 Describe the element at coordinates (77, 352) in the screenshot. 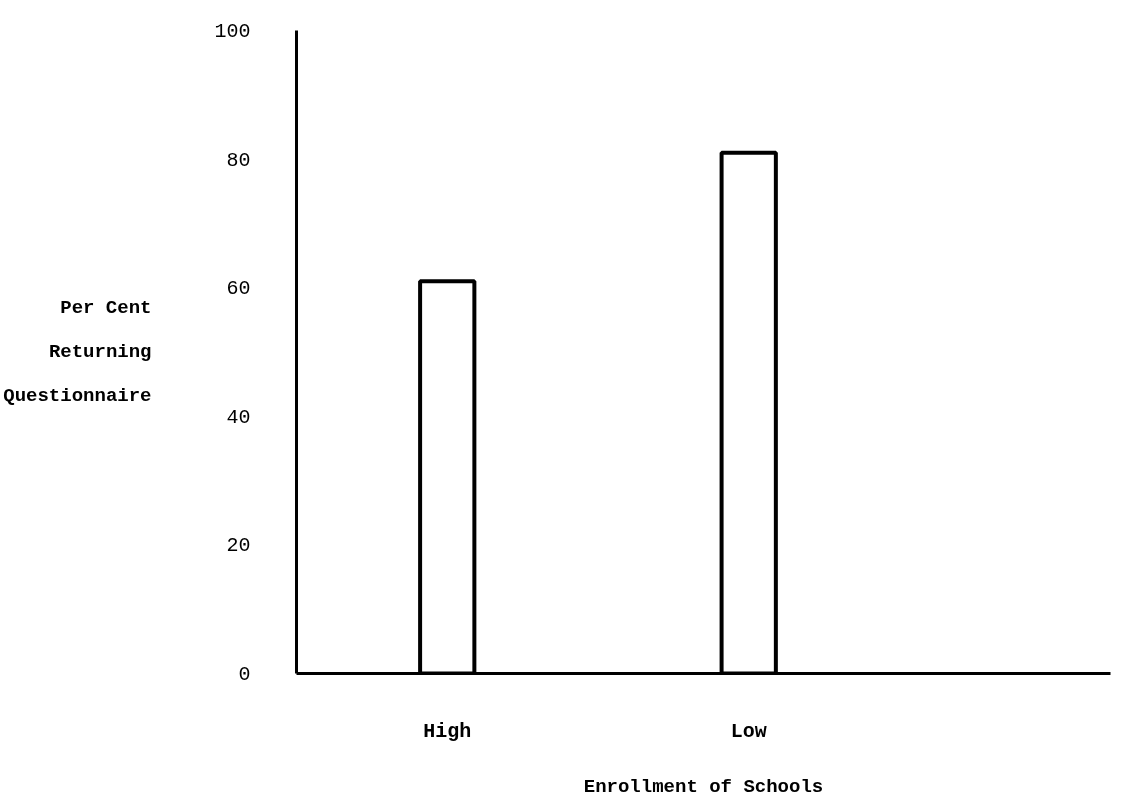

I see `y-axis-title: Per Cent Returning Questionnaire` at that location.